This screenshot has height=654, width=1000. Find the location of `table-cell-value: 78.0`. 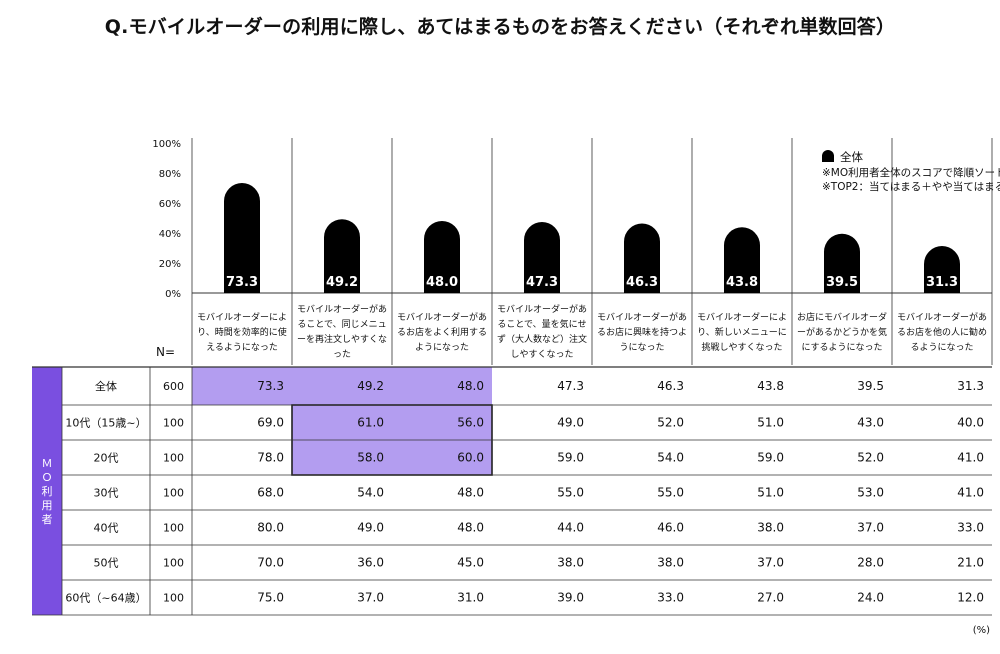

table-cell-value: 78.0 is located at coordinates (270, 458).